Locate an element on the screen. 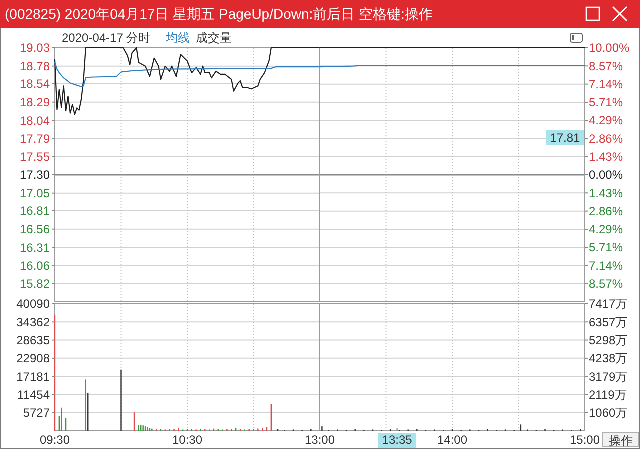  y2-tick-label: 4238万 is located at coordinates (608, 359).